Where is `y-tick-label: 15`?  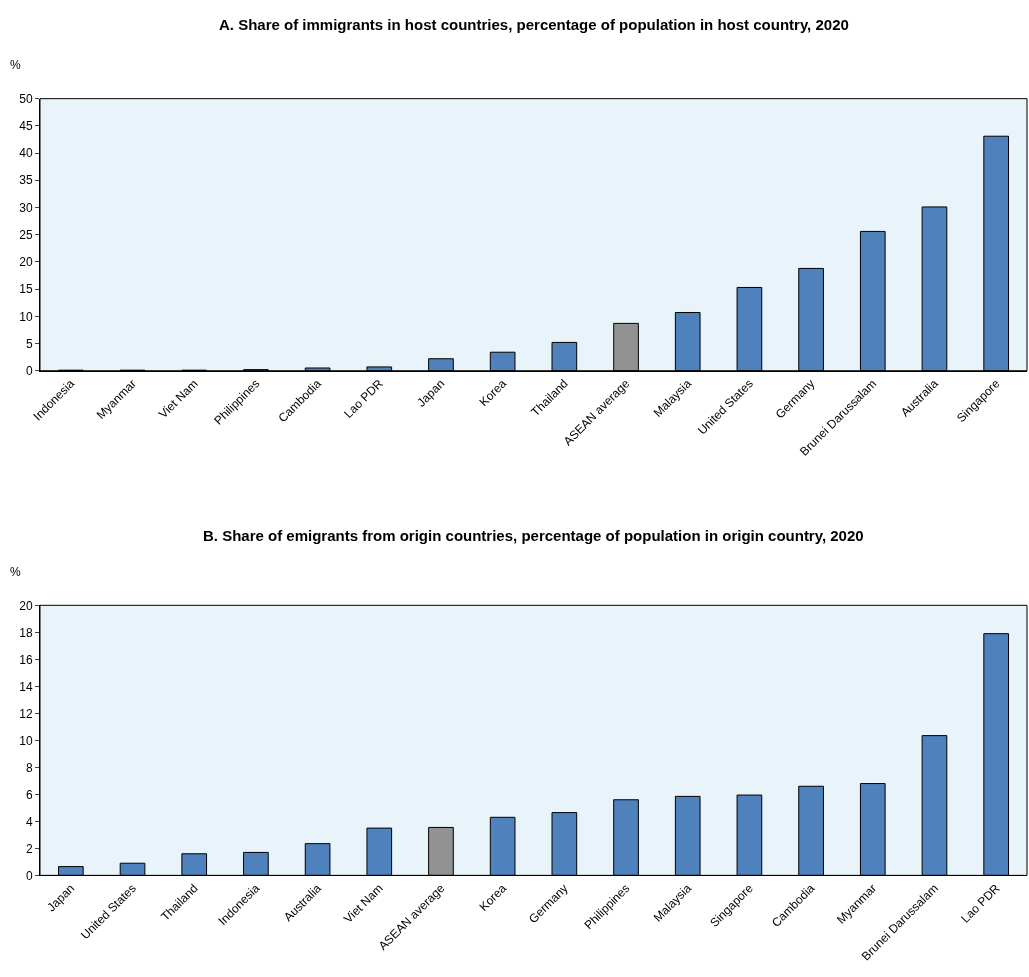 y-tick-label: 15 is located at coordinates (26, 289).